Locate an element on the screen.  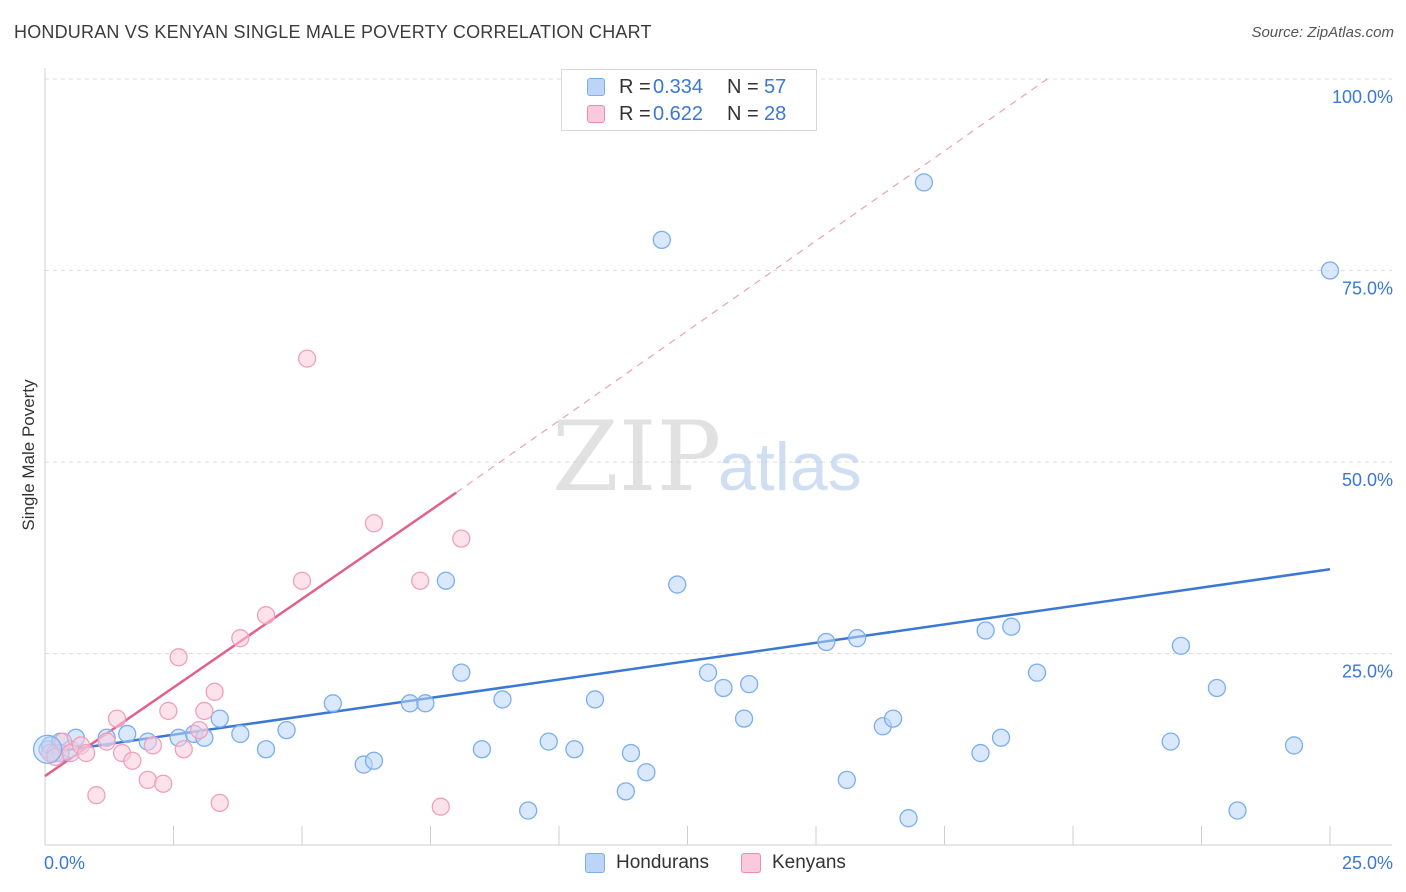
legend-r-value: 0.622 is located at coordinates (678, 113).